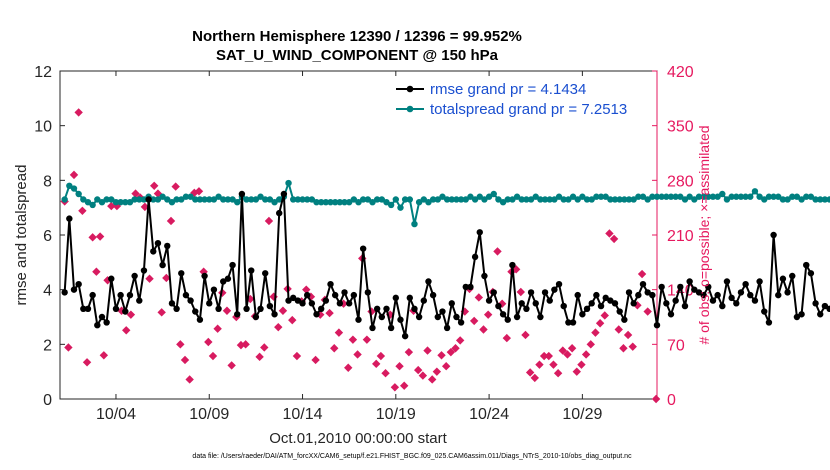 This screenshot has height=470, width=830. What do you see at coordinates (582, 414) in the screenshot?
I see `x-tick-label: 10/29` at bounding box center [582, 414].